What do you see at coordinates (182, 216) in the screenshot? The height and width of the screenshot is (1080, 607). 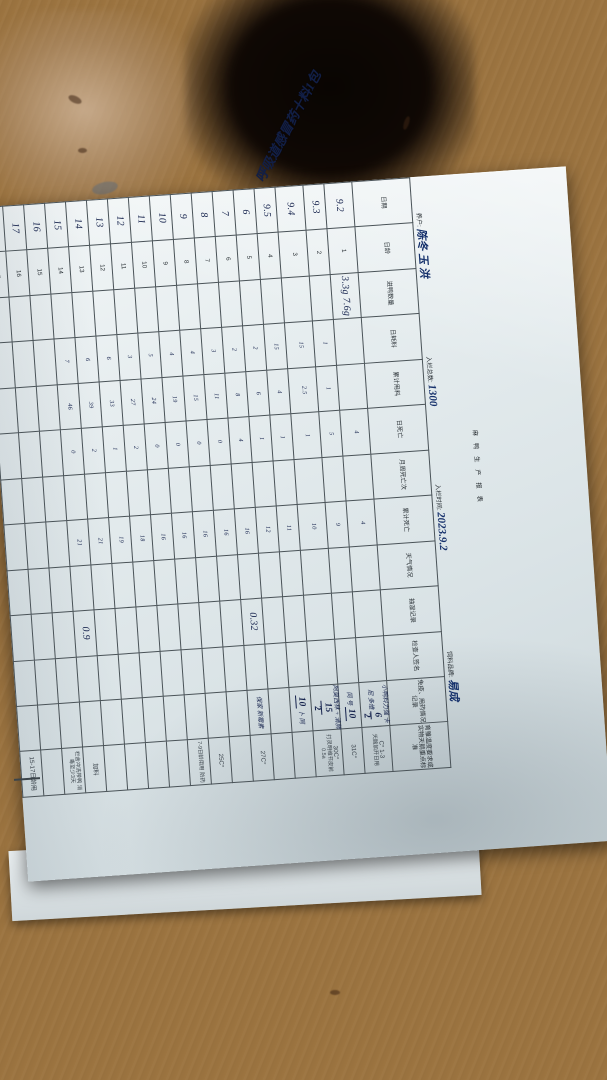 I see `cell-date: 9` at bounding box center [182, 216].